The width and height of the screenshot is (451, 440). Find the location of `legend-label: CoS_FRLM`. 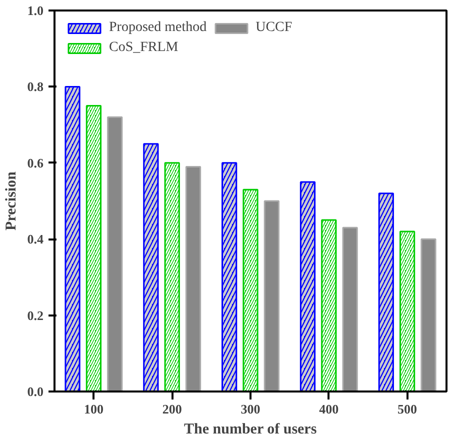

legend-label: CoS_FRLM is located at coordinates (143, 48).